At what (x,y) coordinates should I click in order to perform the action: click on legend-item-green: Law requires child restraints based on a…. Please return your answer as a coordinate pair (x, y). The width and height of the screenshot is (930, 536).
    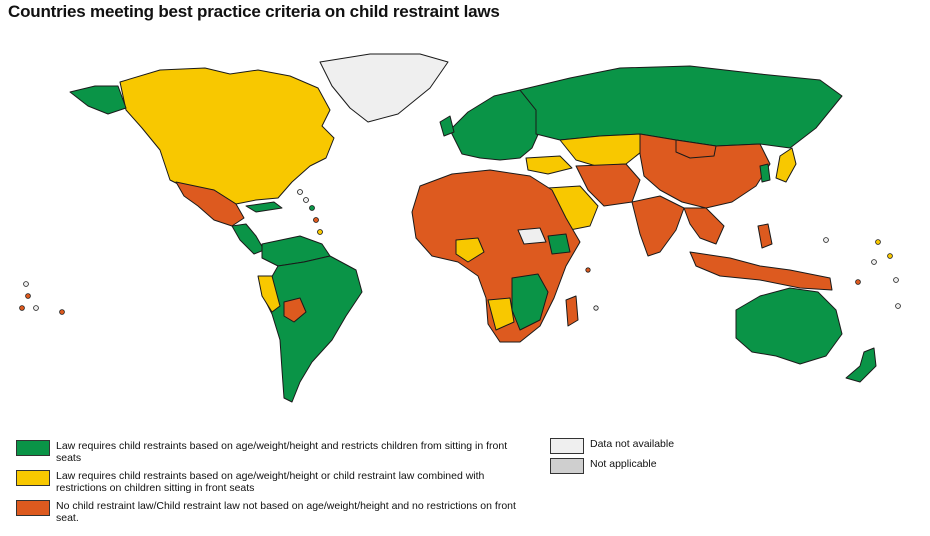
    Looking at the image, I should click on (271, 452).